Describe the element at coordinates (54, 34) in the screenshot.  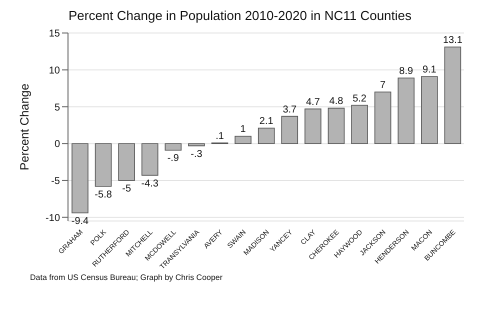
I see `y-tick-label: 15` at that location.